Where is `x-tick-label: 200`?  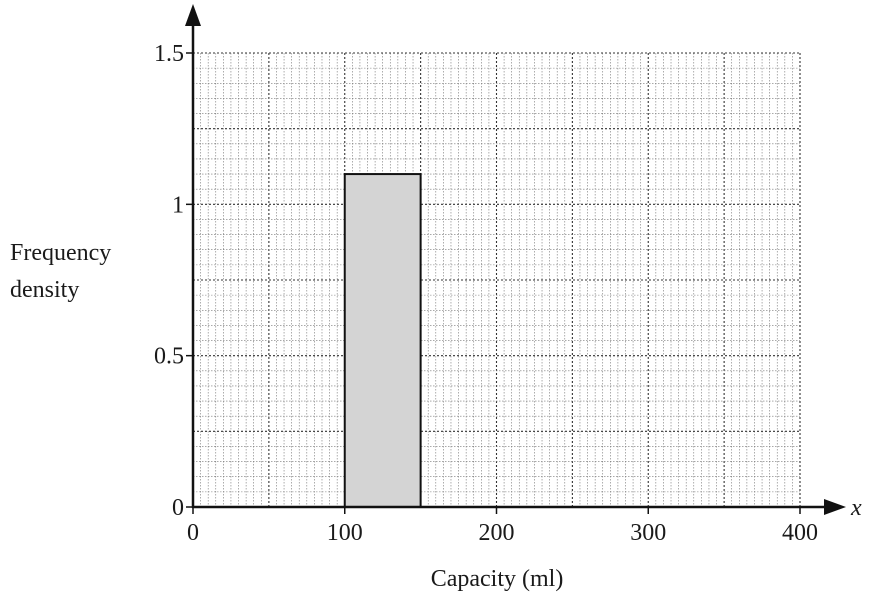 x-tick-label: 200 is located at coordinates (497, 533).